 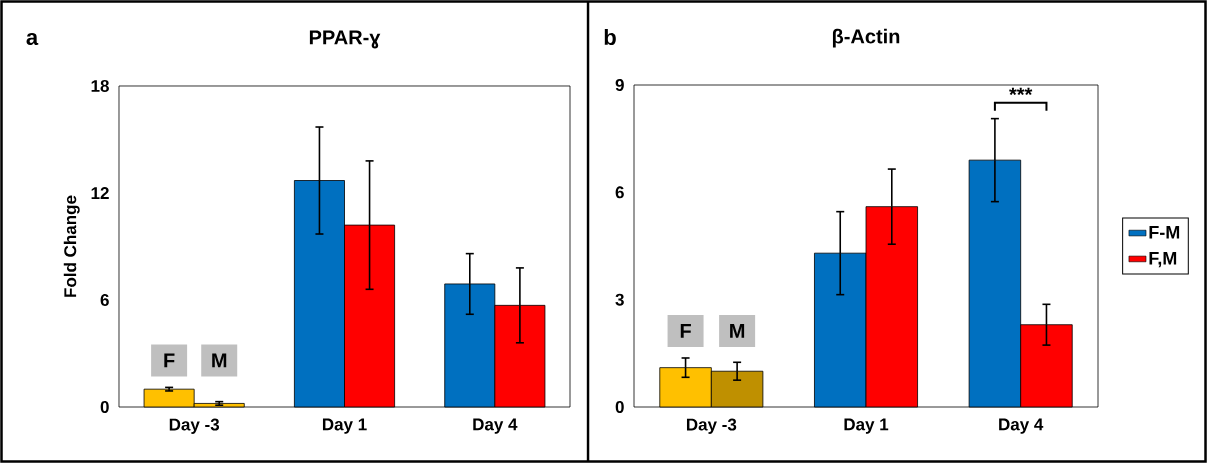 I want to click on y-tick-label: 9, so click(x=619, y=85).